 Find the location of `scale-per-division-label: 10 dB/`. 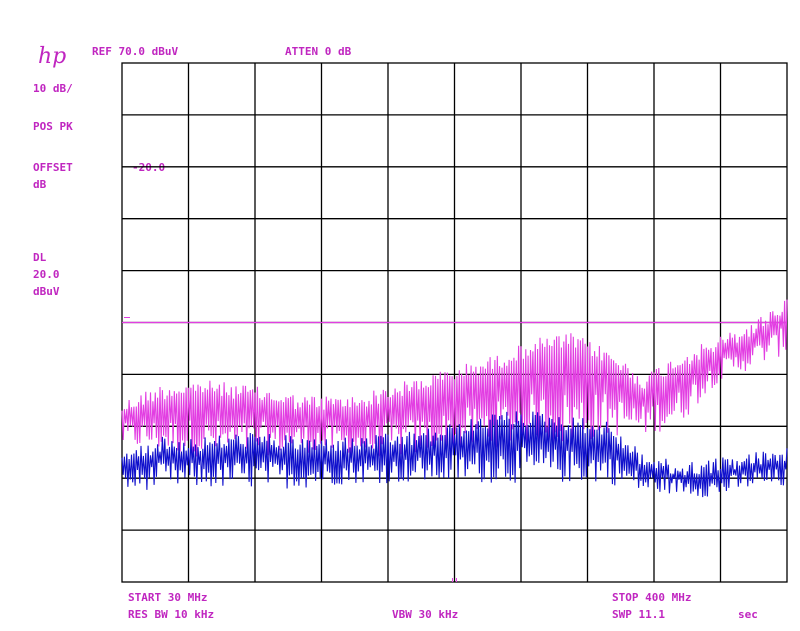

scale-per-division-label: 10 dB/ is located at coordinates (53, 88).